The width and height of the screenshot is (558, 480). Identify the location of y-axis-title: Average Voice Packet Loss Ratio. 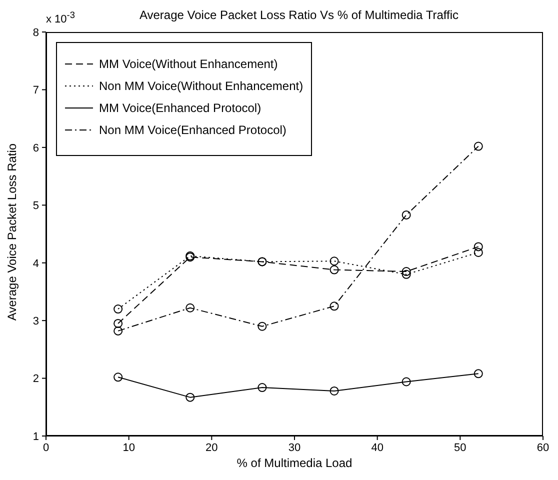
(12, 232).